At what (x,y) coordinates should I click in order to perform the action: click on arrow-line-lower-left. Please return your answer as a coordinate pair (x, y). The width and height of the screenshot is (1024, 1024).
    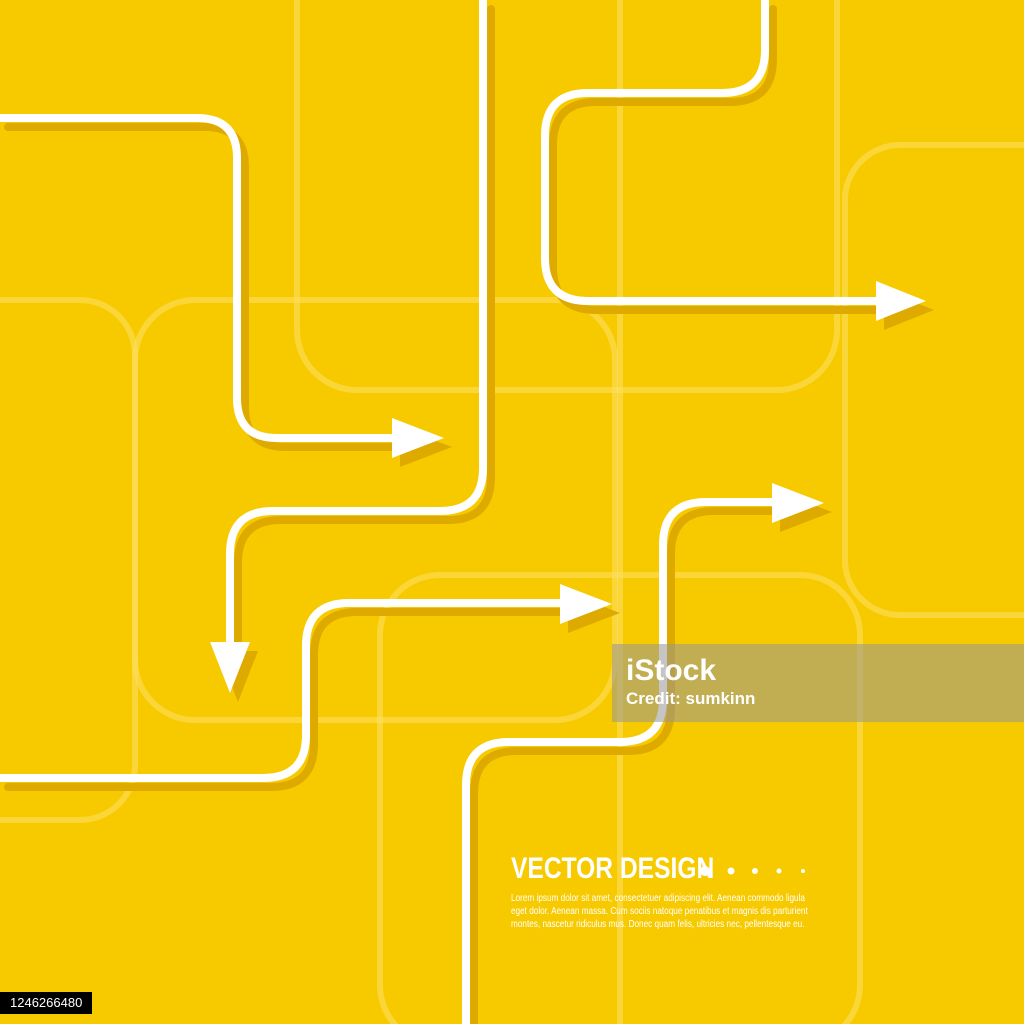
    Looking at the image, I should click on (284, 690).